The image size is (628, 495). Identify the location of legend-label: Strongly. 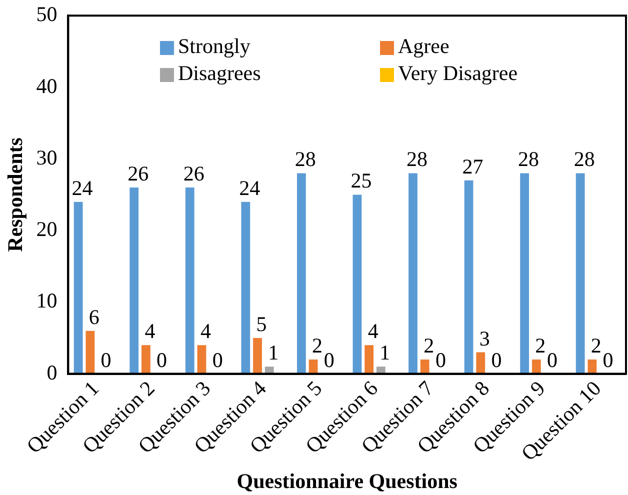
(214, 46).